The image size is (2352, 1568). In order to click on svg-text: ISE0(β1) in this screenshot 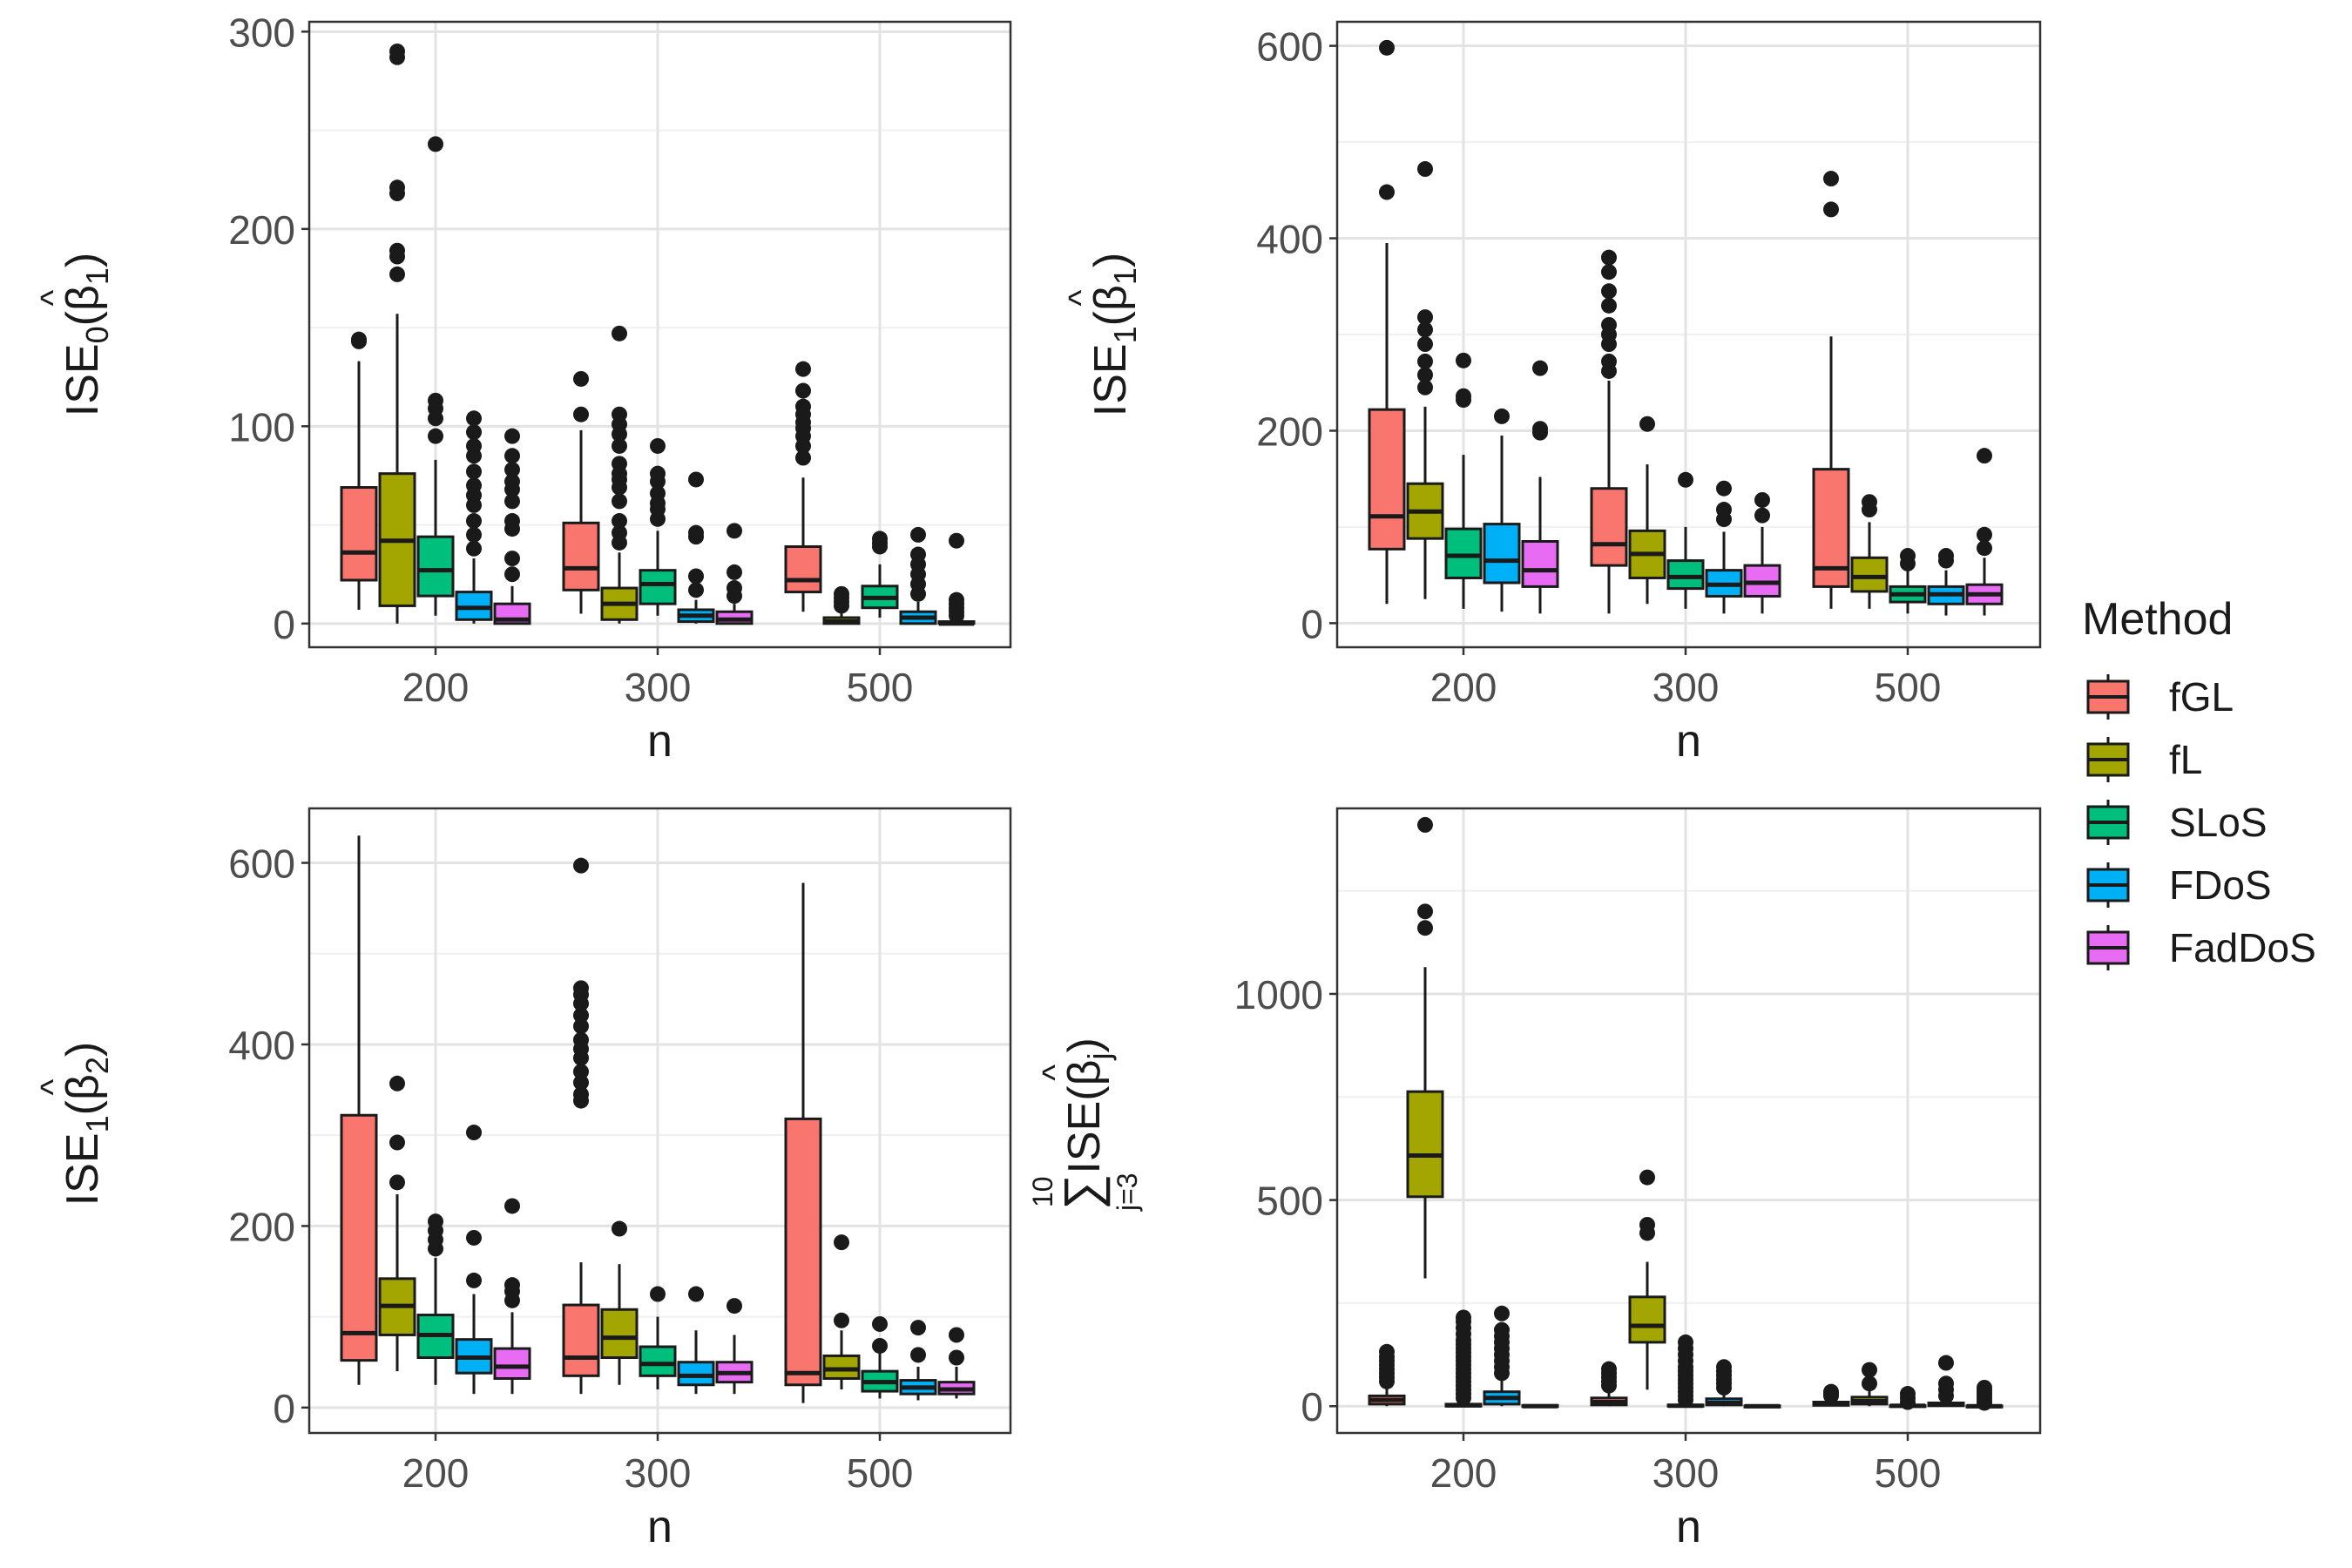, I will do `click(86, 334)`.